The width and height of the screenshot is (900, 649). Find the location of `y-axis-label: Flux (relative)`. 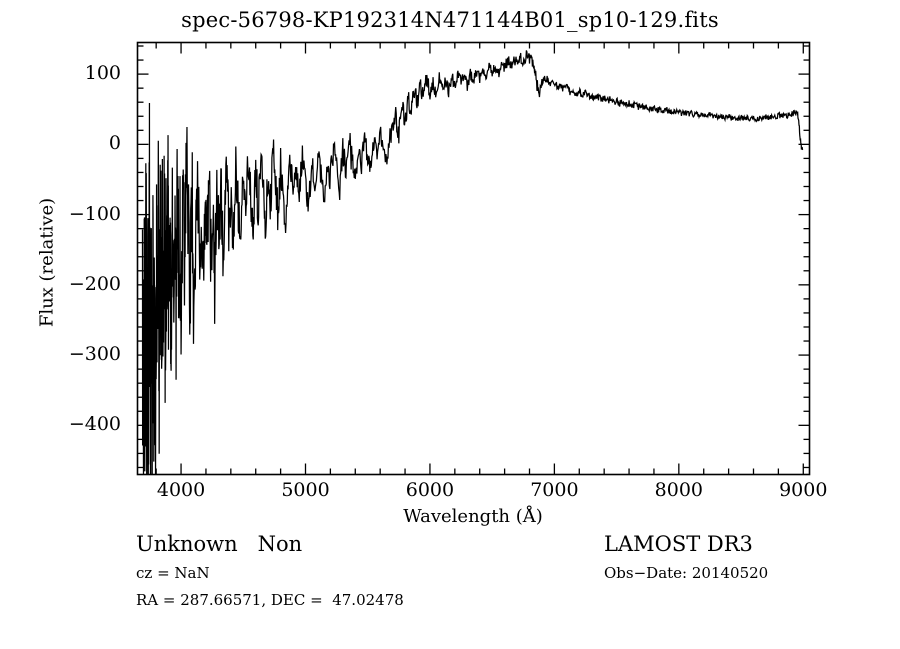

y-axis-label: Flux (relative) is located at coordinates (47, 262).